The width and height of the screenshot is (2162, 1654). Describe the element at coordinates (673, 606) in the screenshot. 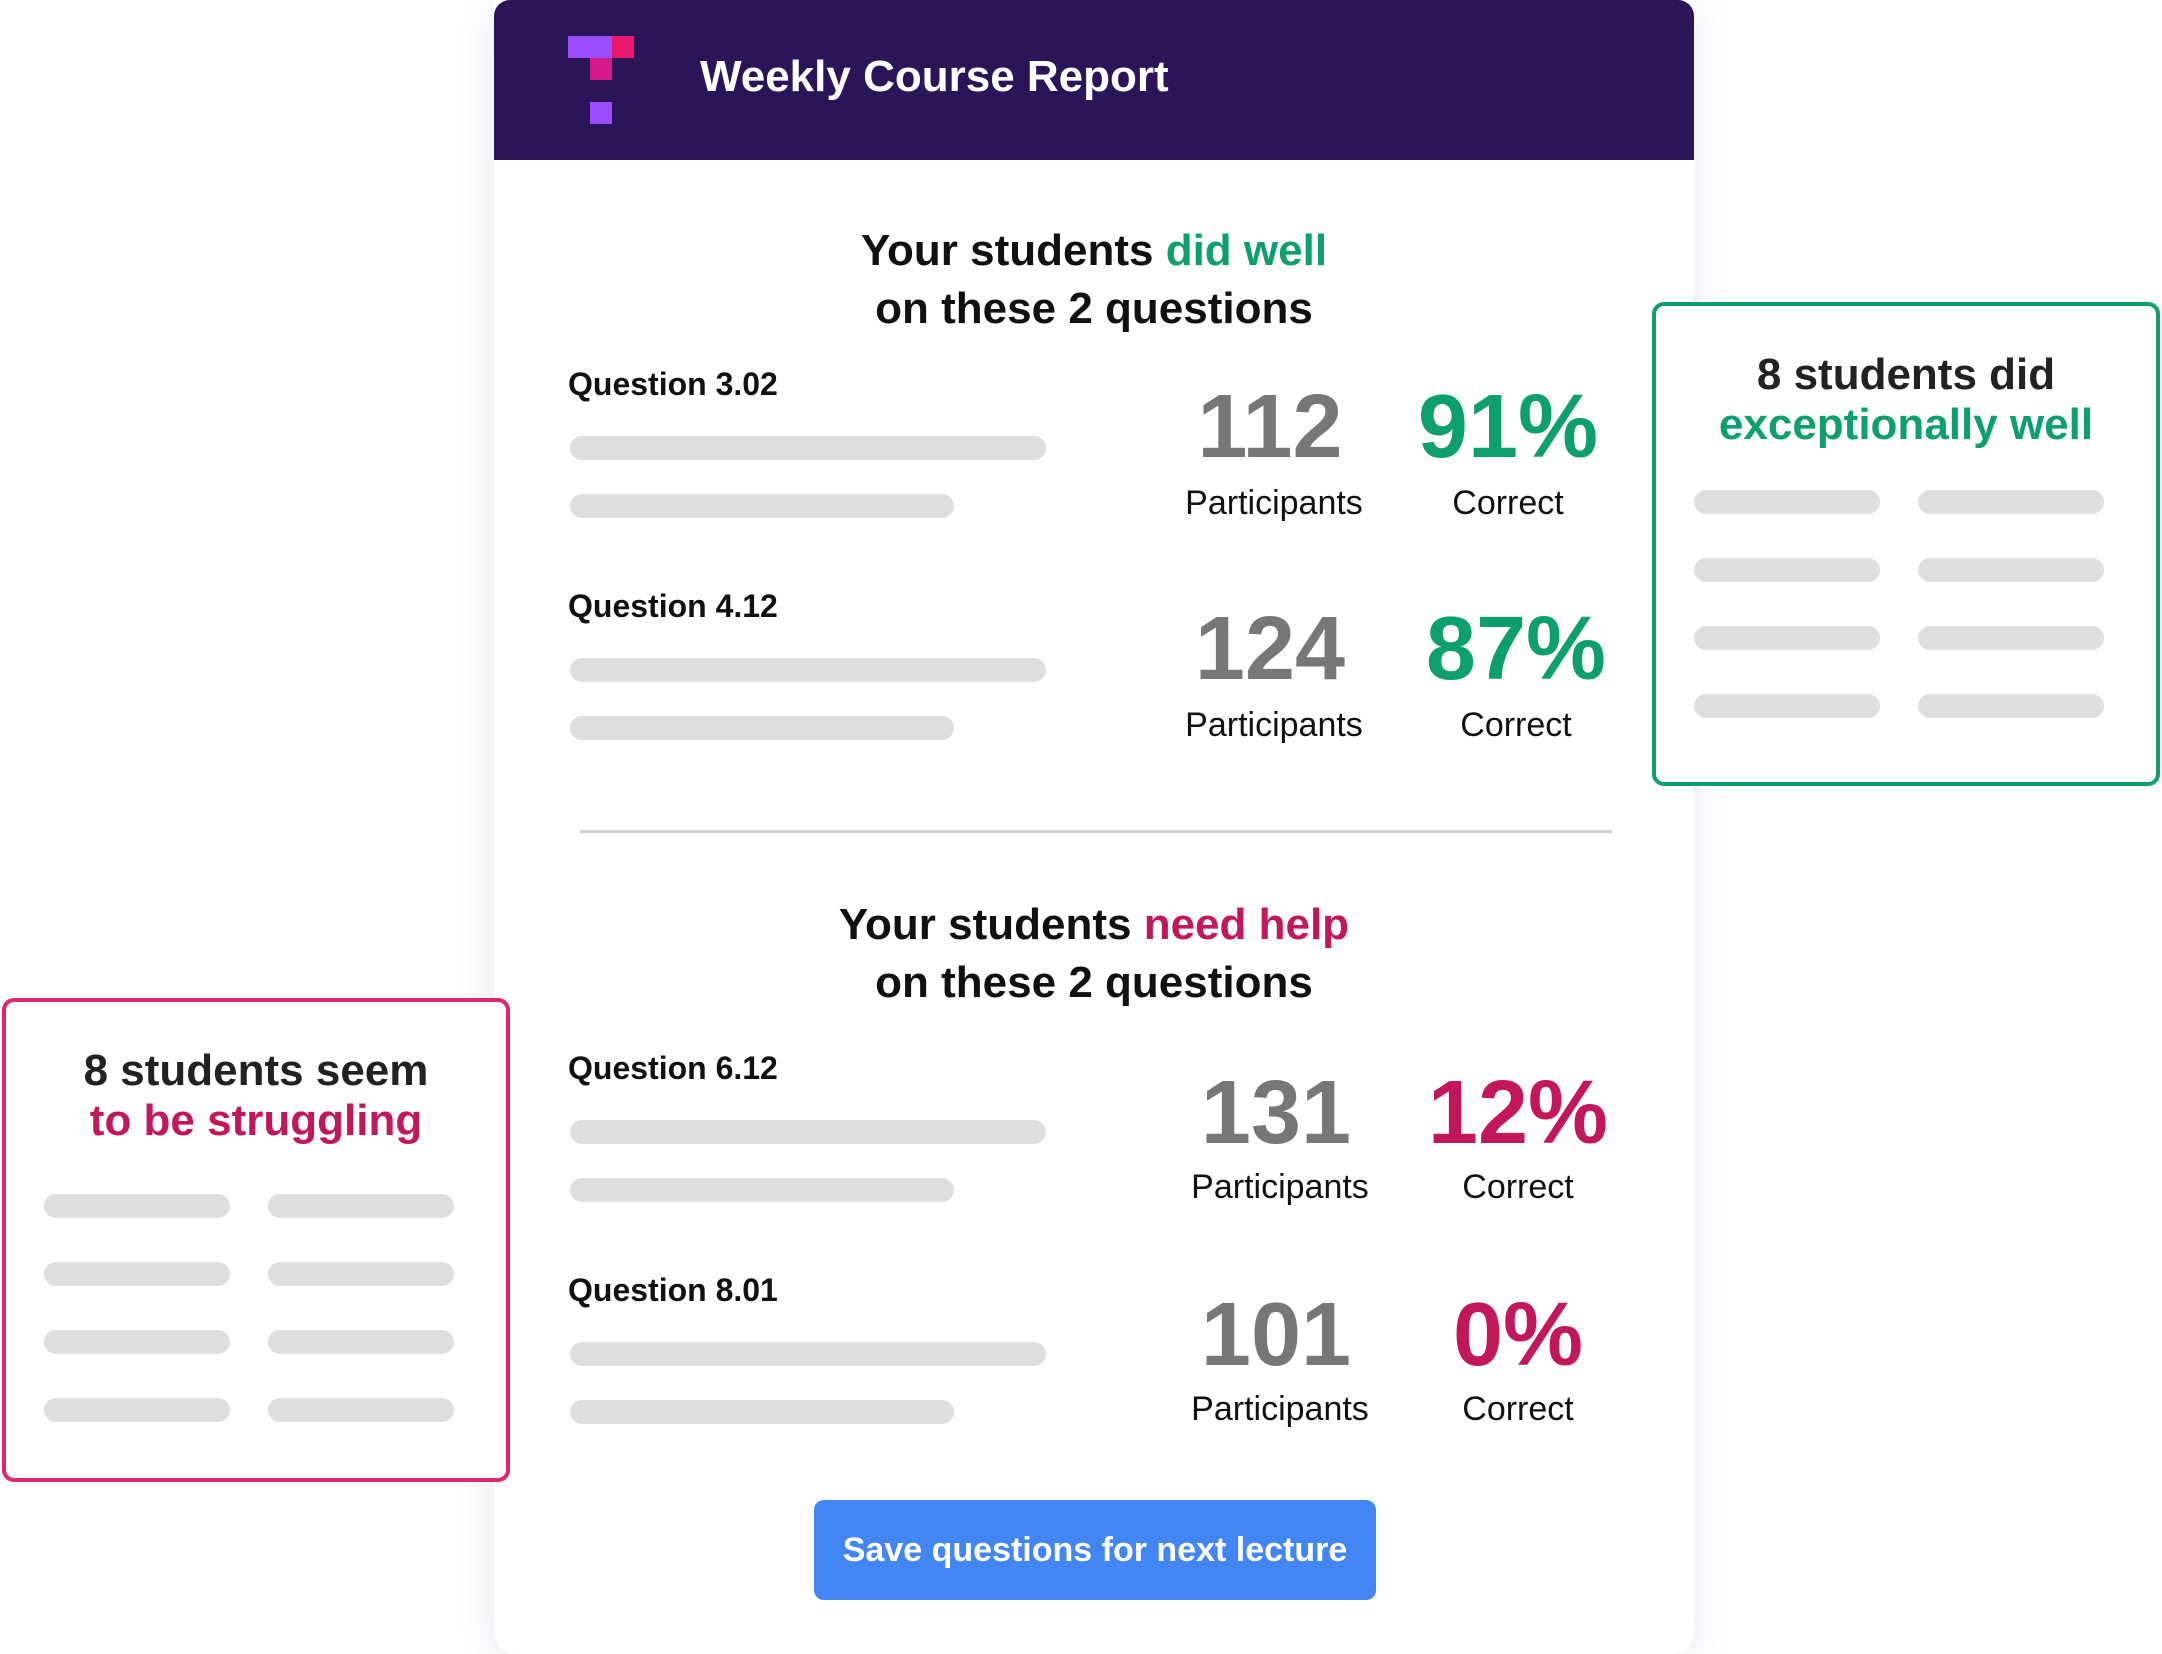

I see `question-label: Question 4.12` at that location.